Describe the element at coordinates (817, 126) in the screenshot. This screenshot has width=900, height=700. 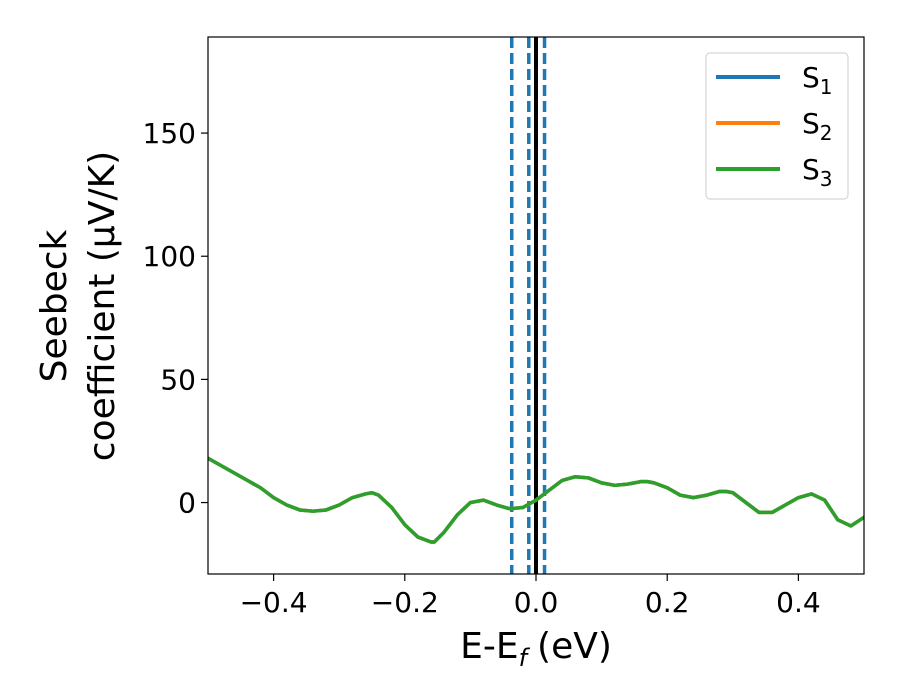
I see `legend-label-2: S2` at that location.